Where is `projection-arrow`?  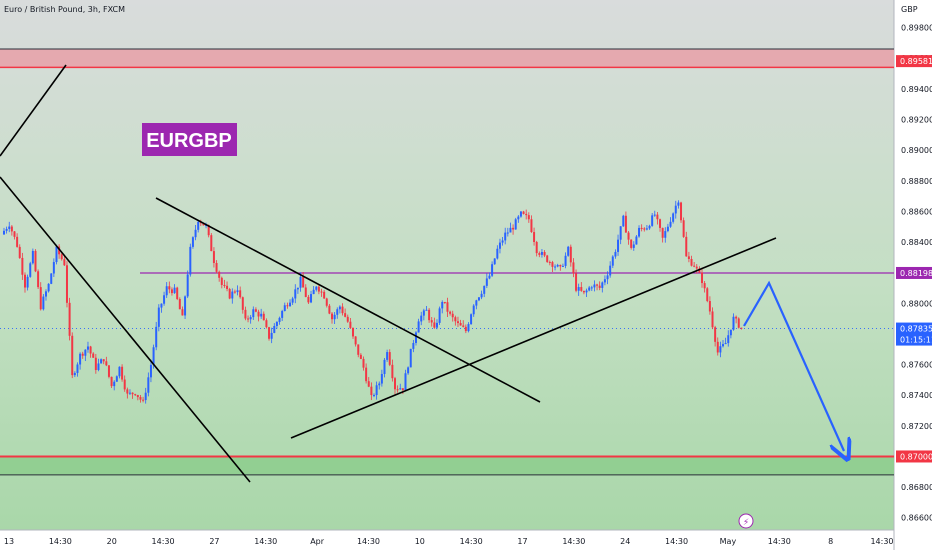 projection-arrow is located at coordinates (793, 365).